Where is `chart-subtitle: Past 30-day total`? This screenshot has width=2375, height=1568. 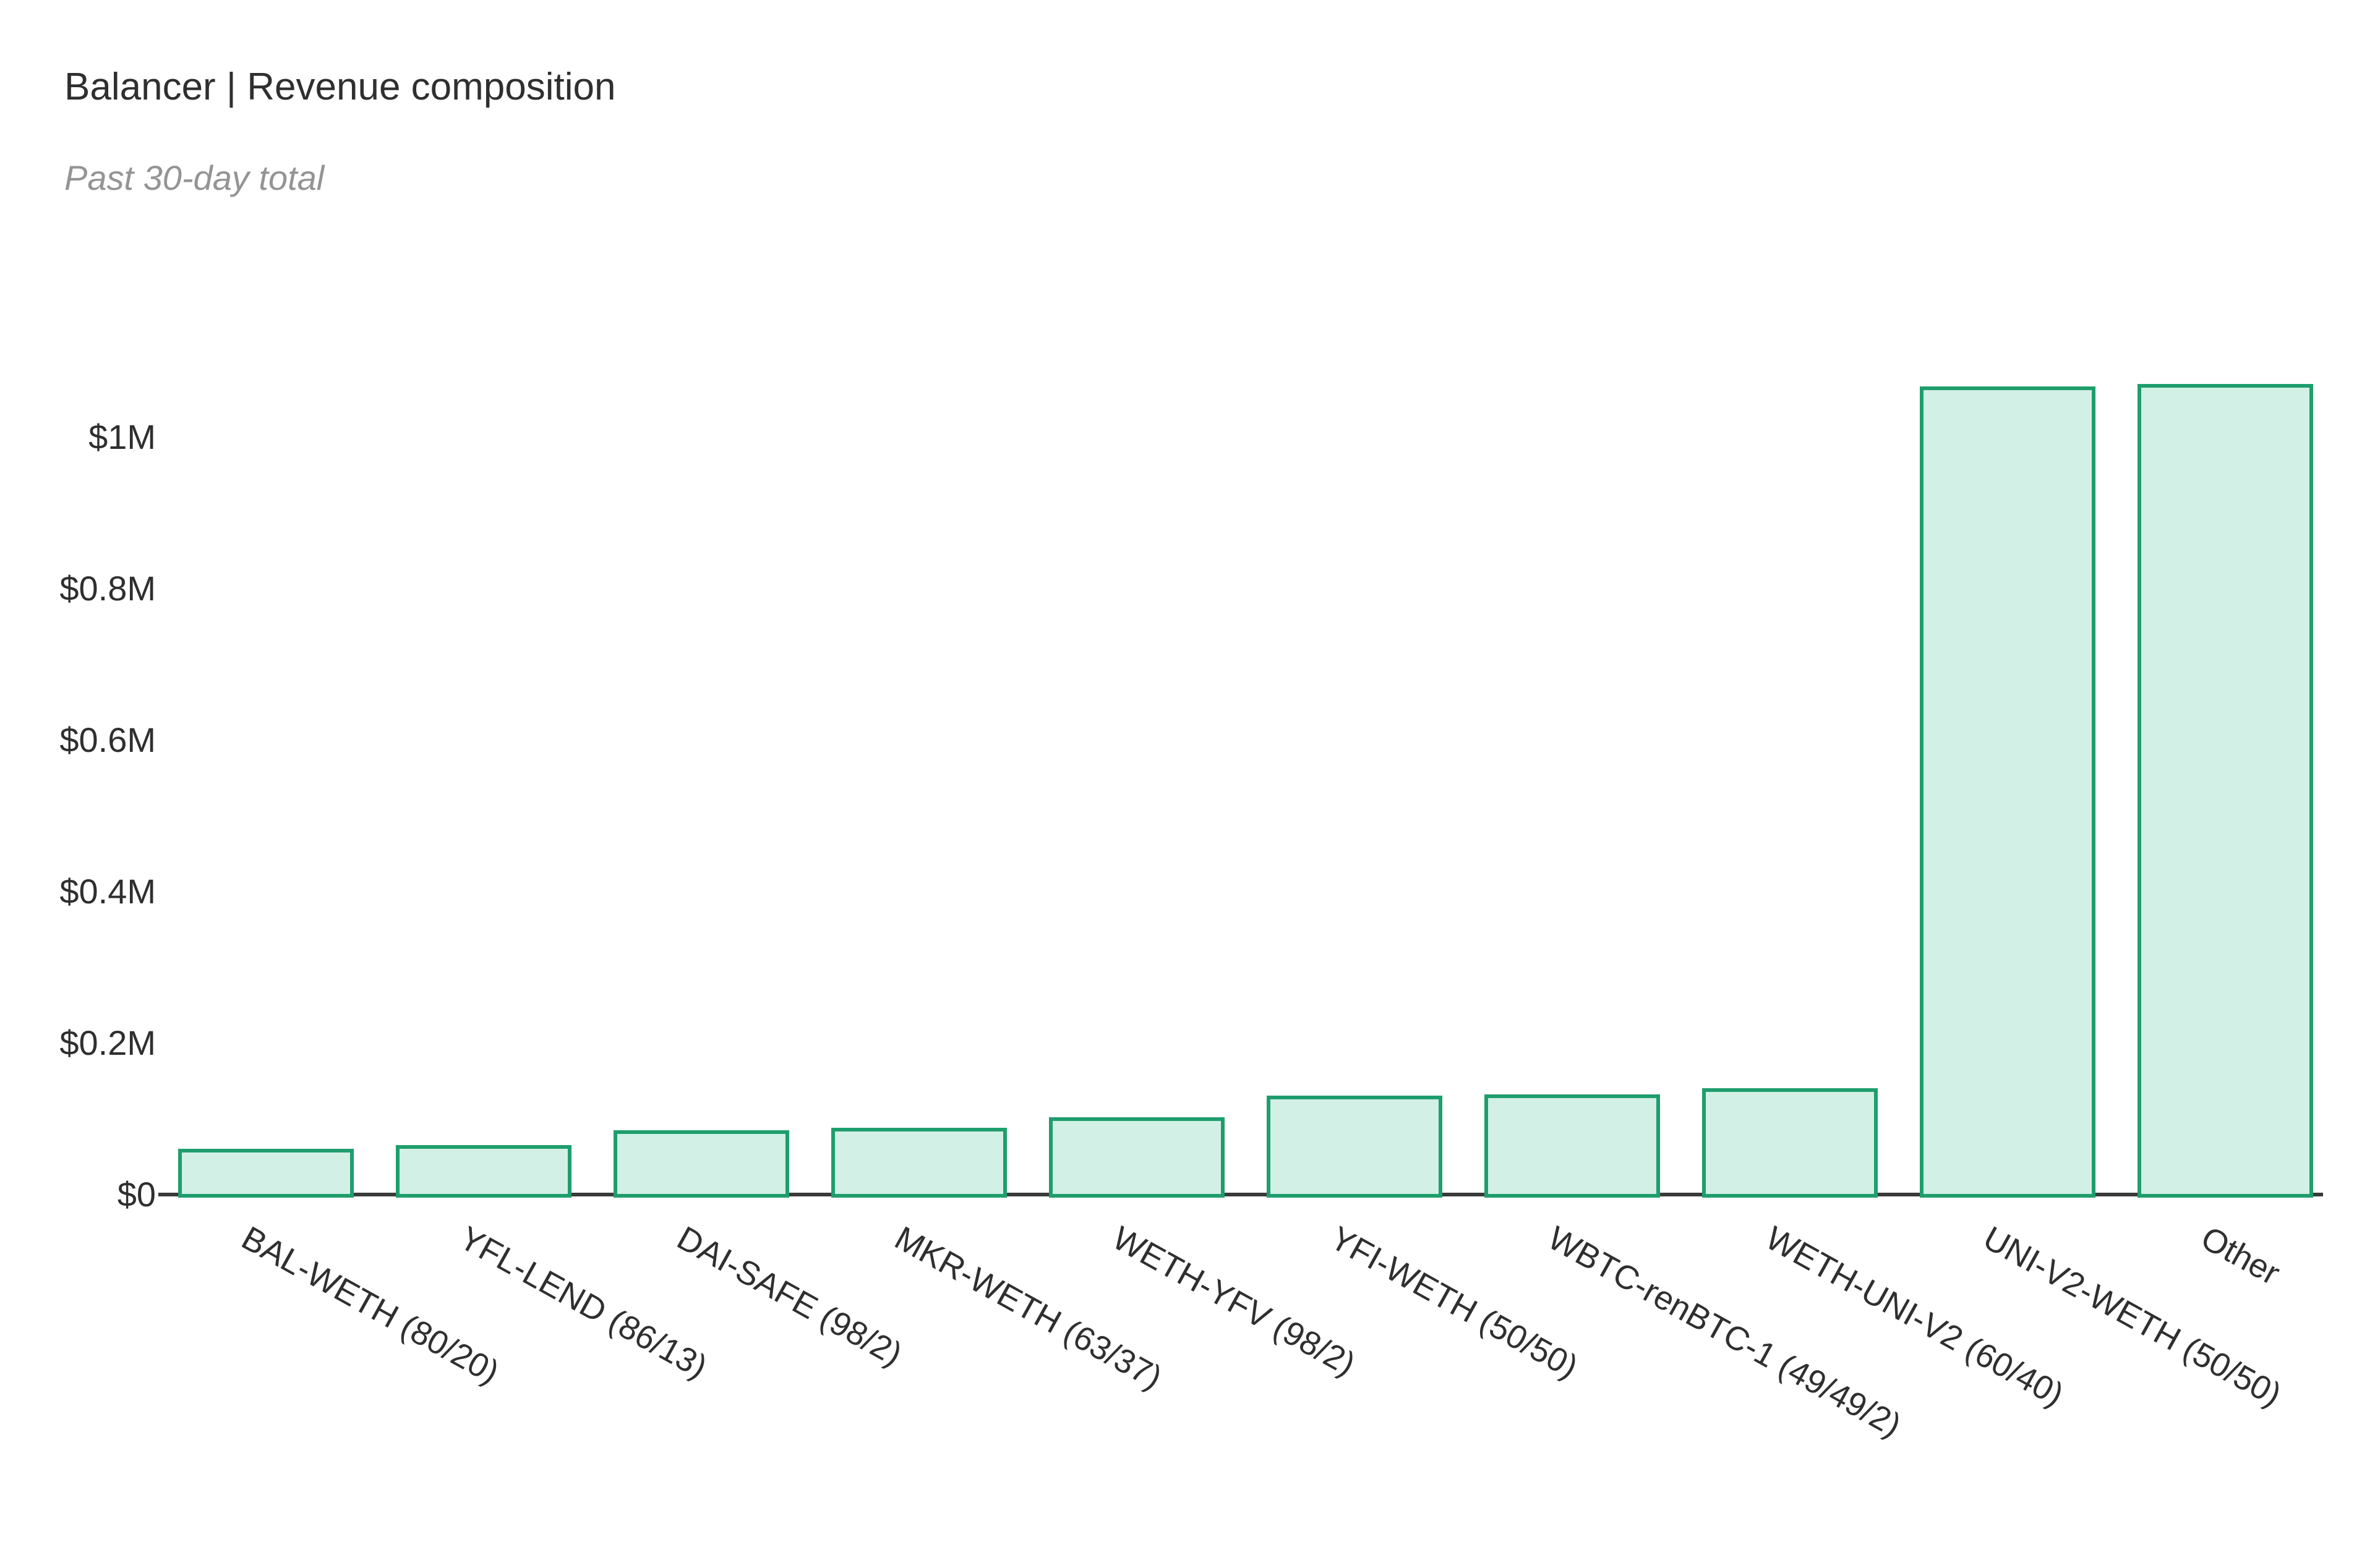 chart-subtitle: Past 30-day total is located at coordinates (194, 178).